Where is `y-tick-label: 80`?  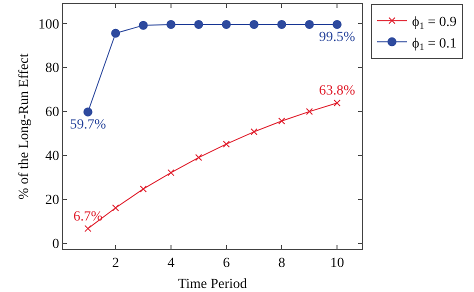
y-tick-label: 80 is located at coordinates (52, 68).